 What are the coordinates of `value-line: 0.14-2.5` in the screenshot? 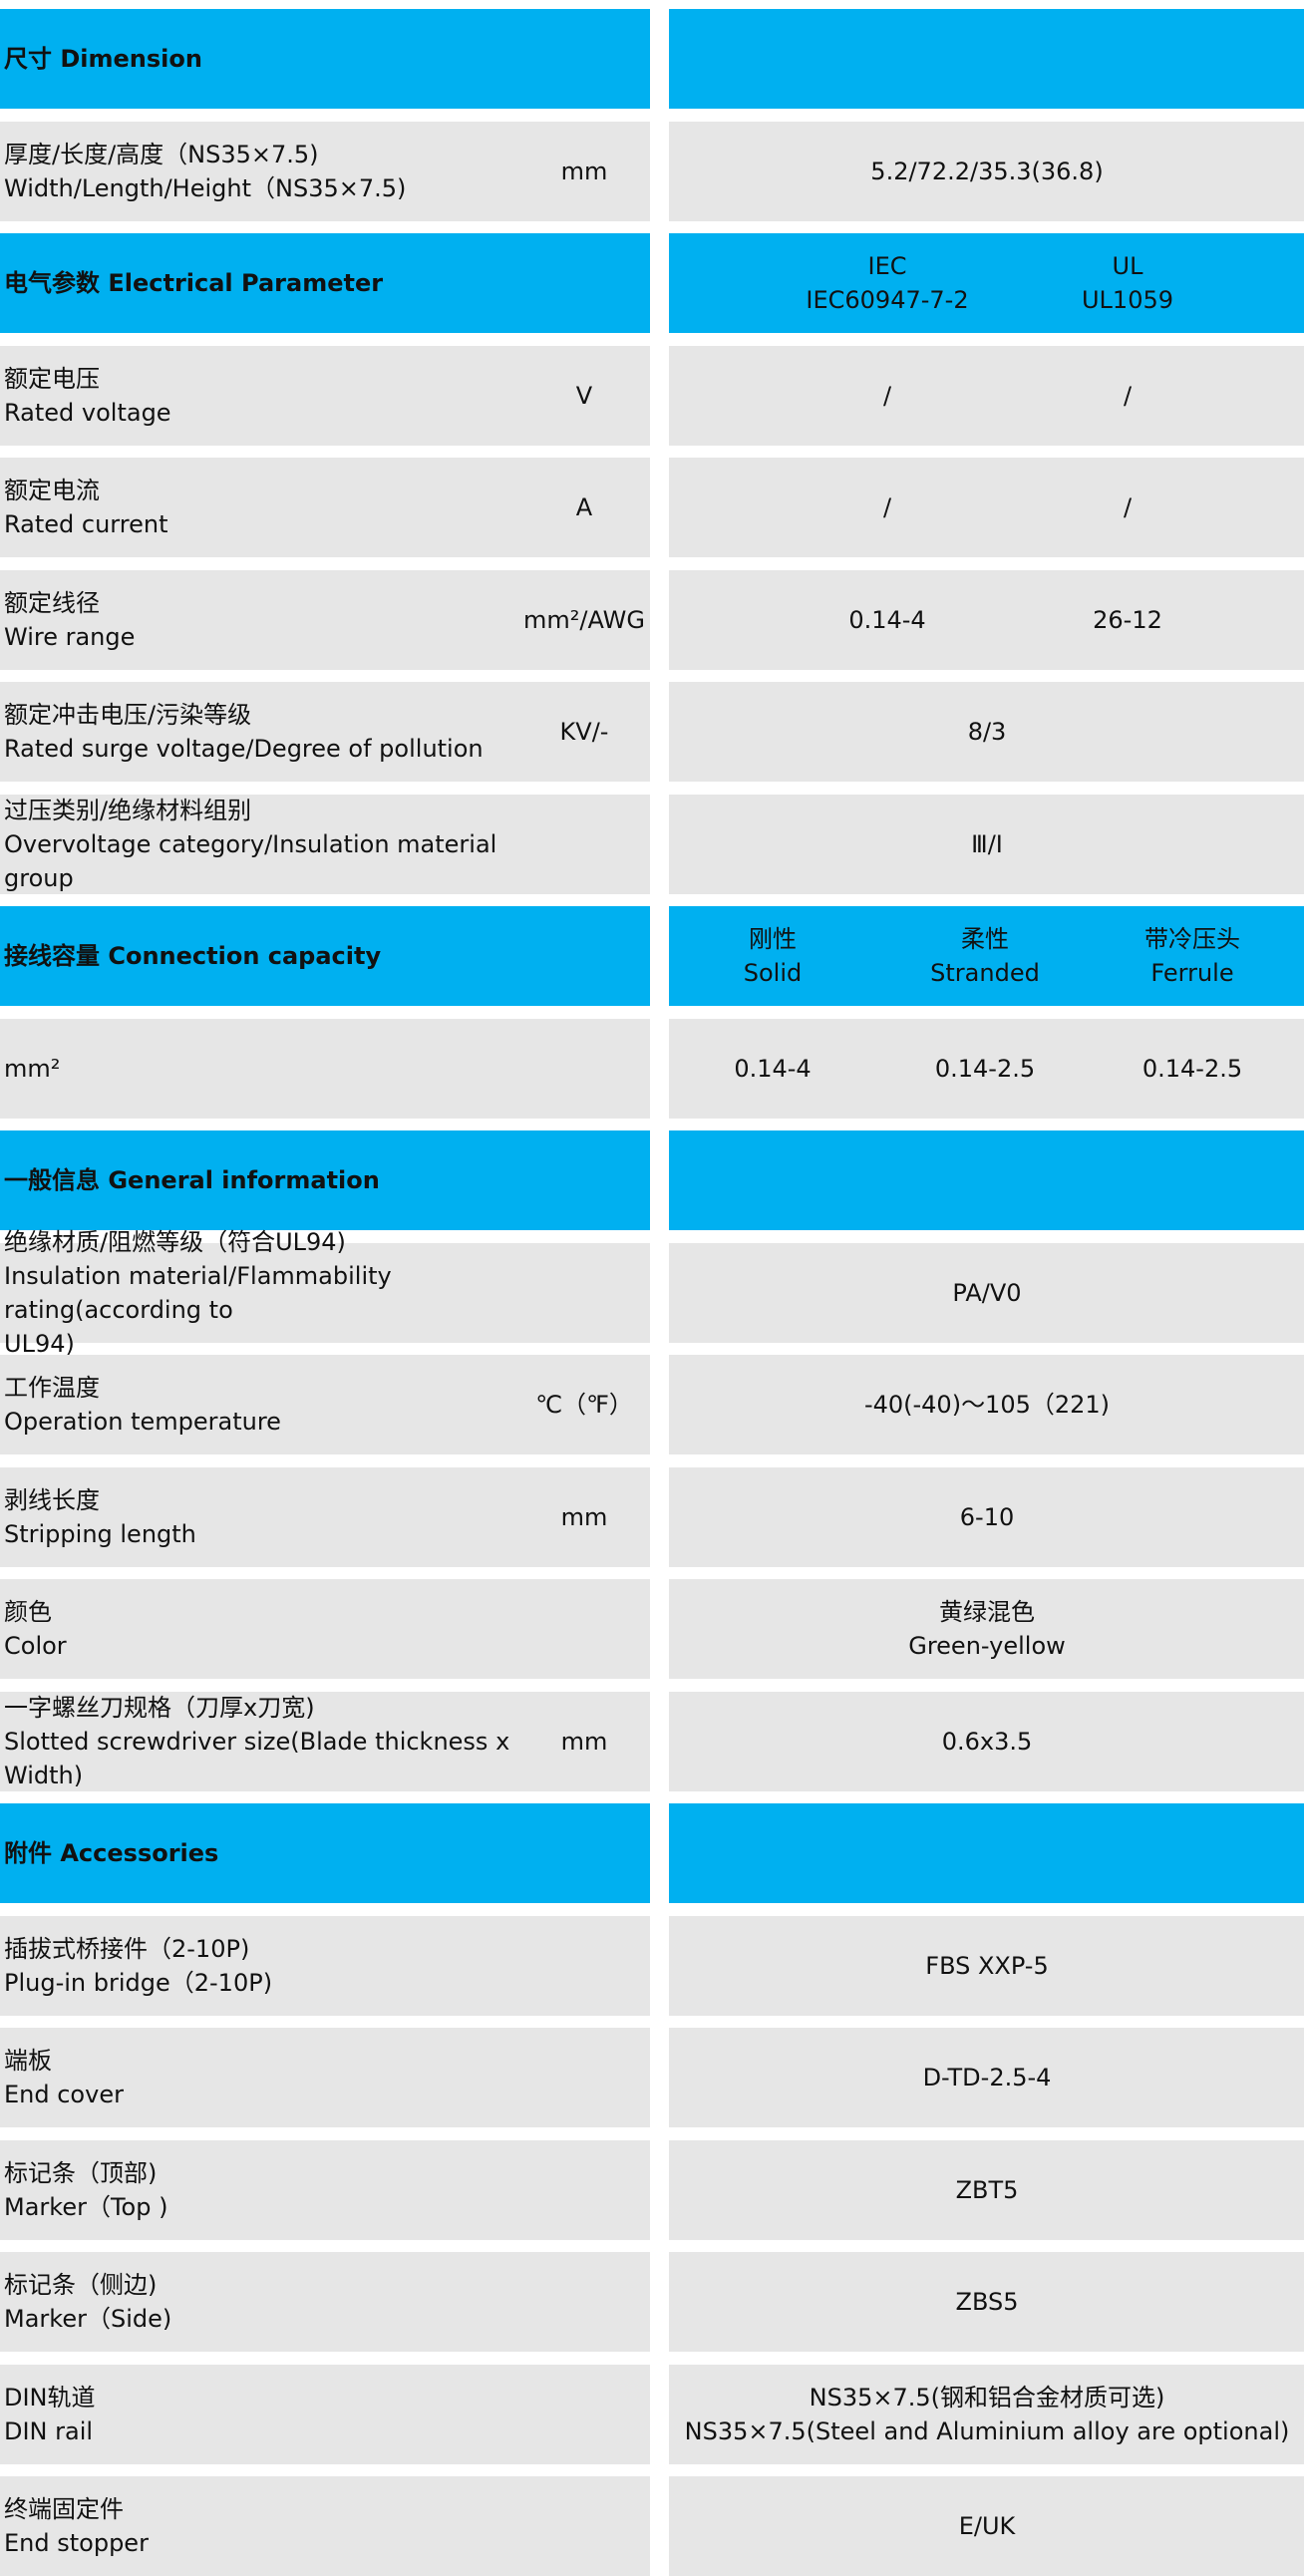 It's located at (1192, 1068).